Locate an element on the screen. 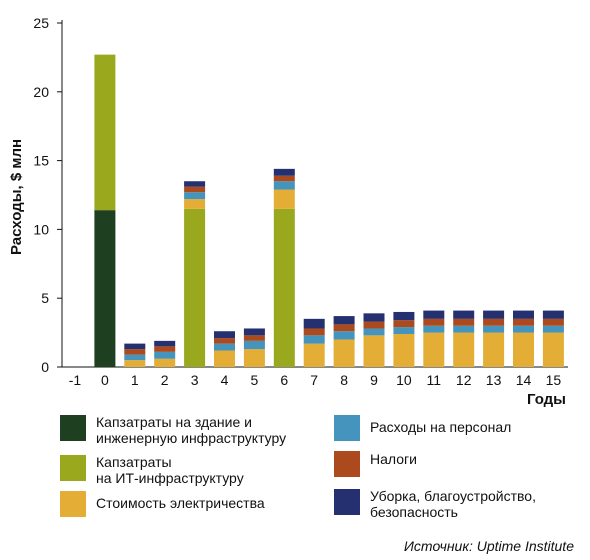  x-tick-label: 3 is located at coordinates (195, 380).